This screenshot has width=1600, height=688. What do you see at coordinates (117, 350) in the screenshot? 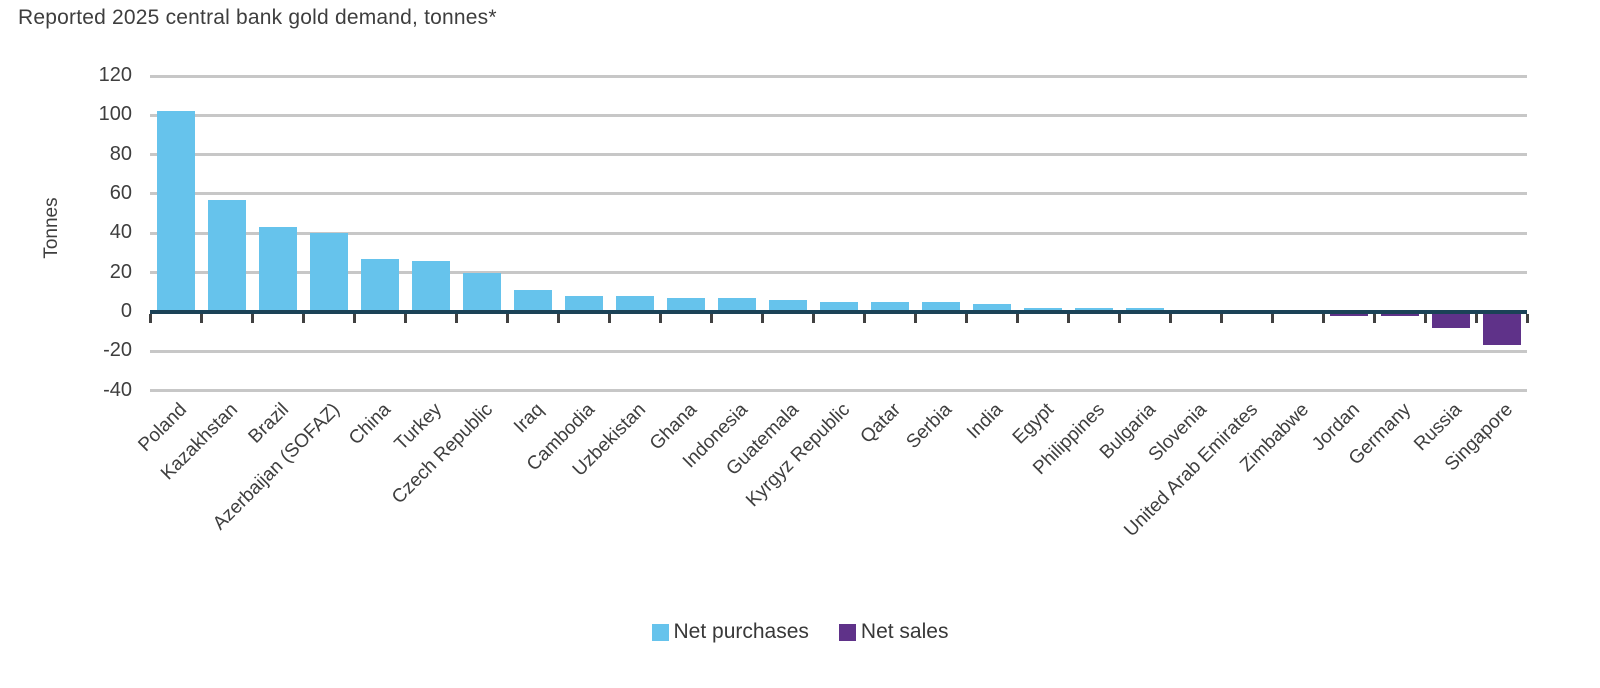
I see `y-tick-label--20: -20` at bounding box center [117, 350].